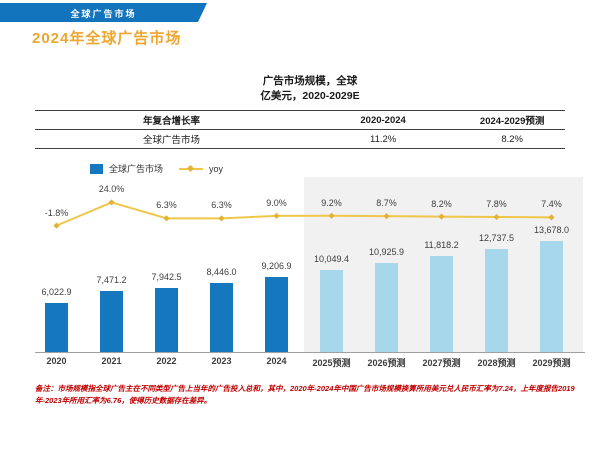 This screenshot has height=449, width=600. What do you see at coordinates (441, 245) in the screenshot?
I see `bar-value-label: 11,818.2` at bounding box center [441, 245].